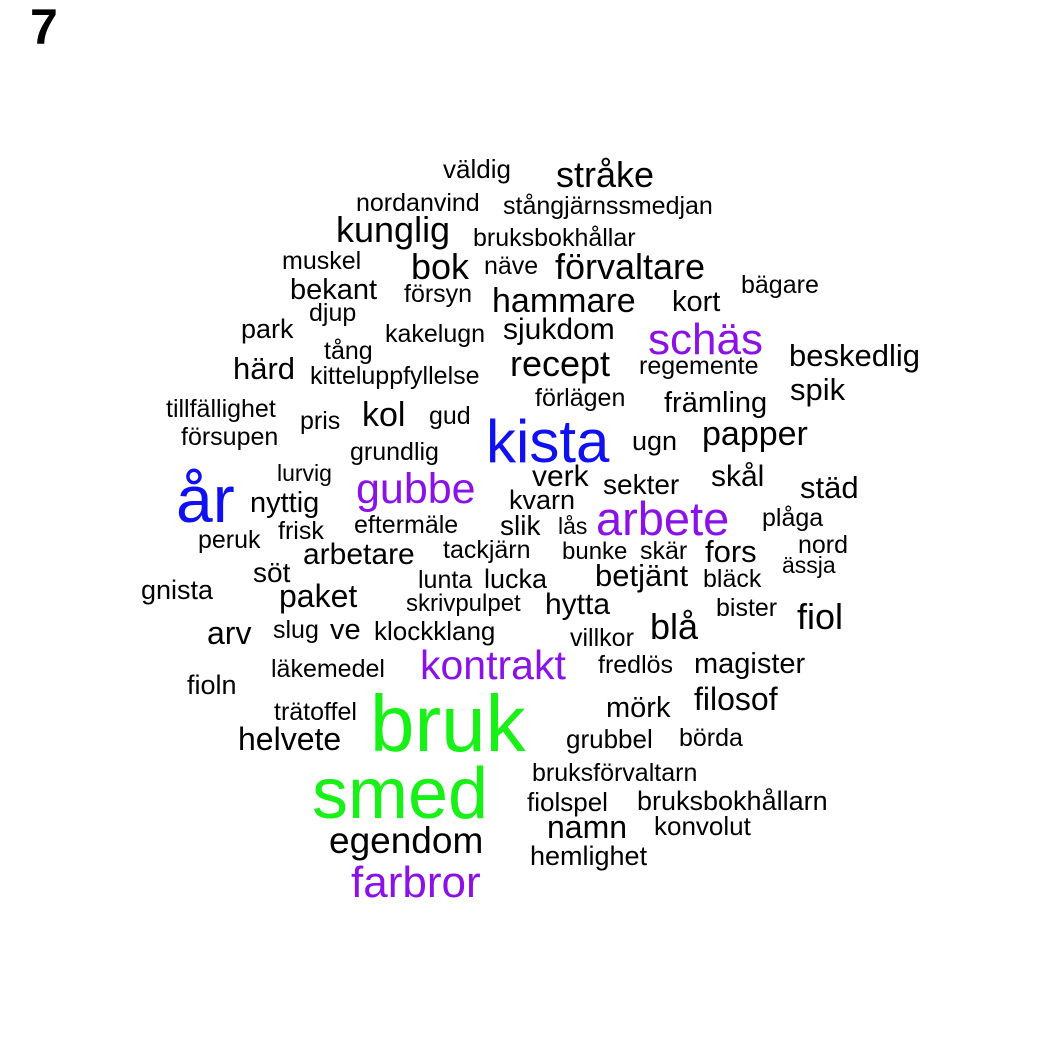  What do you see at coordinates (589, 856) in the screenshot?
I see `word-hemlighet: hemlighet` at bounding box center [589, 856].